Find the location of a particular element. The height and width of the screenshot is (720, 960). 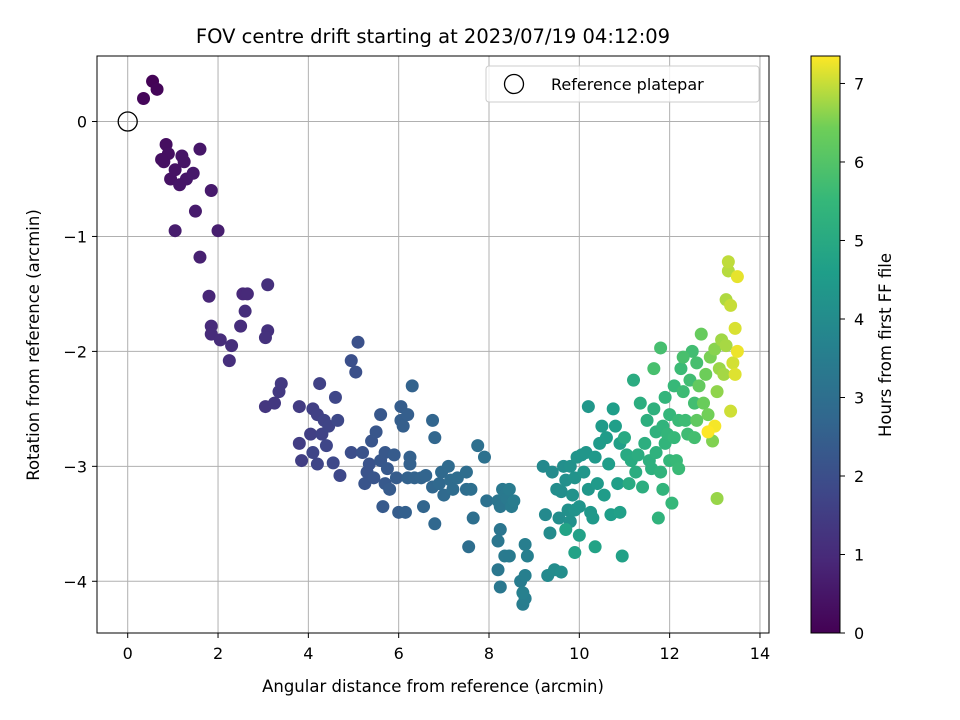

colorbar: 0 1 2 3 4 5 6 7 Hours from first FF file is located at coordinates (852, 349).